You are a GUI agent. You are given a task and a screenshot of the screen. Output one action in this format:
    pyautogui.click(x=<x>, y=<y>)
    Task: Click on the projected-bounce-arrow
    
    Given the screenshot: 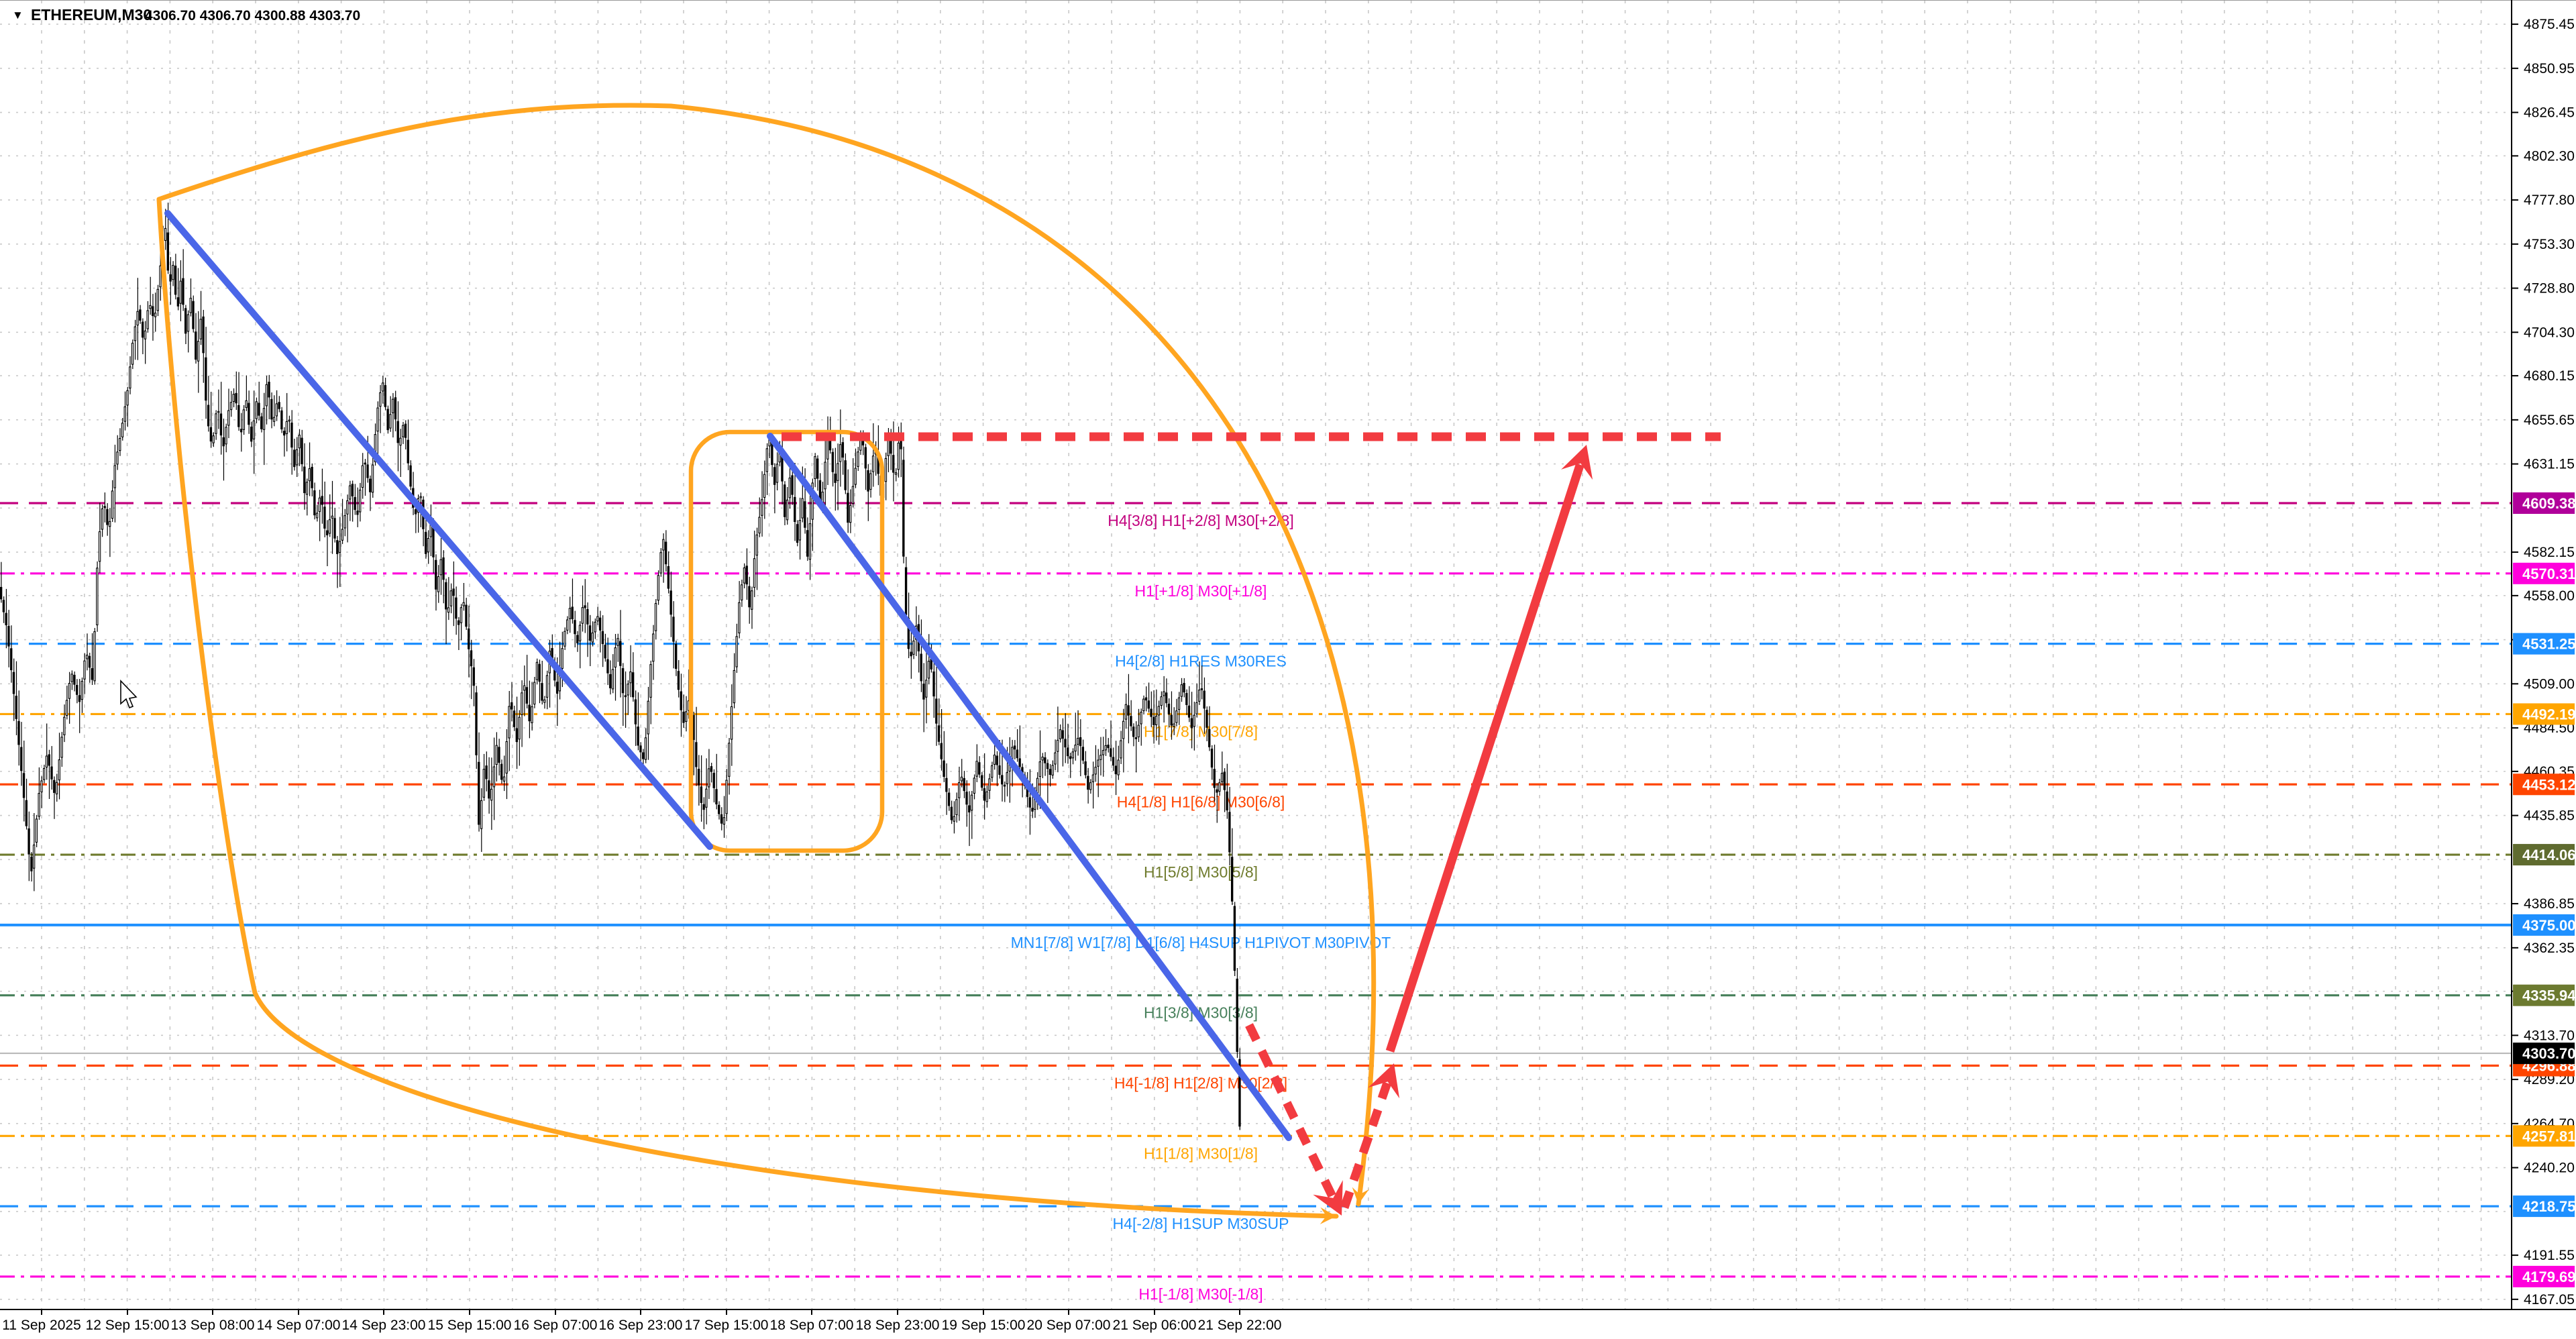 What is the action you would take?
    pyautogui.click(x=1365, y=1145)
    